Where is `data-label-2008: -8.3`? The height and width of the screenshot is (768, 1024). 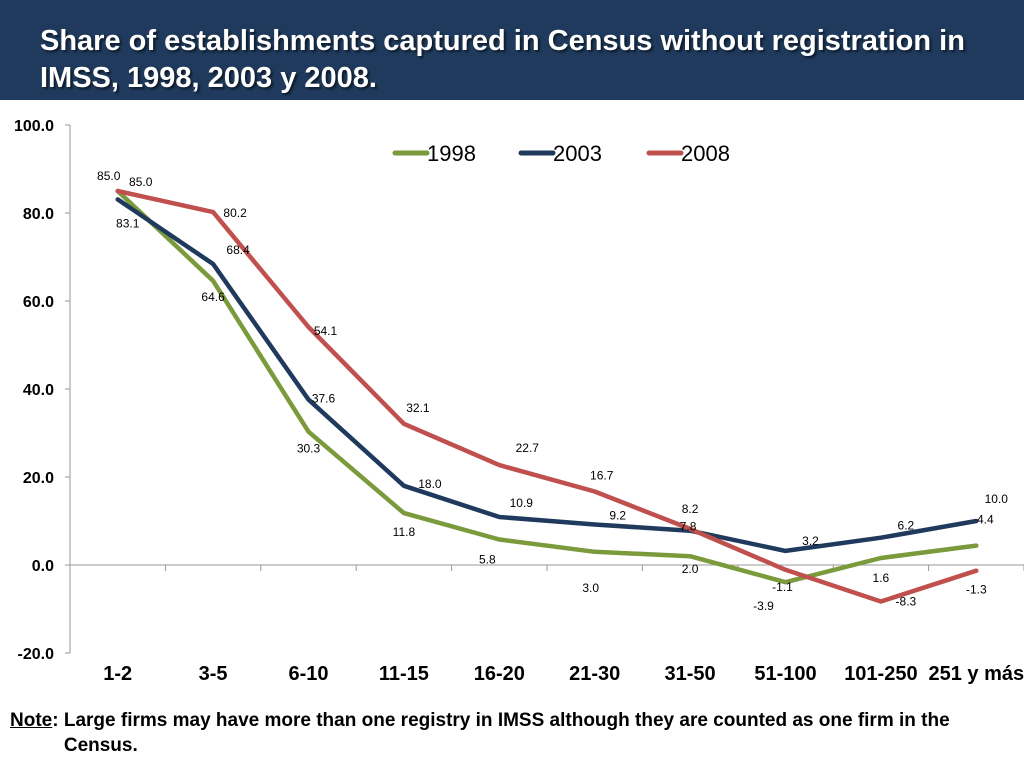
data-label-2008: -8.3 is located at coordinates (906, 602).